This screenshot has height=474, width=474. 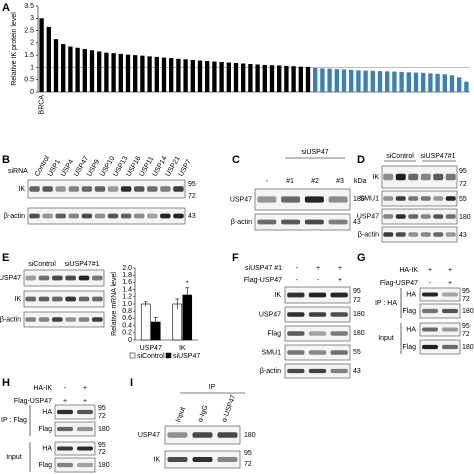 What do you see at coordinates (85, 401) in the screenshot?
I see `condition-sign: +` at bounding box center [85, 401].